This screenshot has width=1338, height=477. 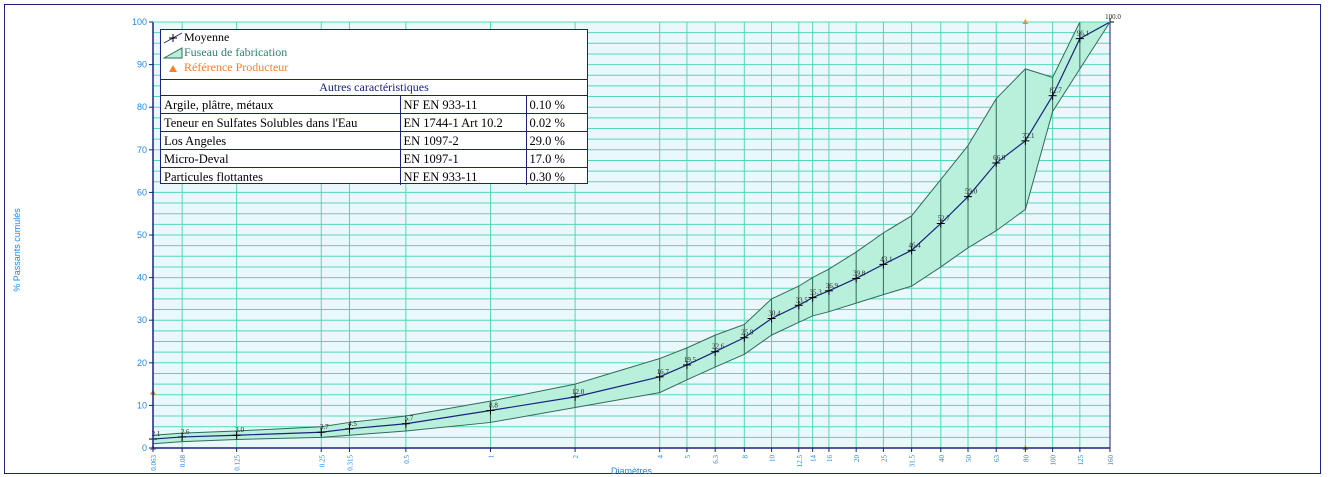 I want to click on x-tick-label: 0.08, so click(x=183, y=461).